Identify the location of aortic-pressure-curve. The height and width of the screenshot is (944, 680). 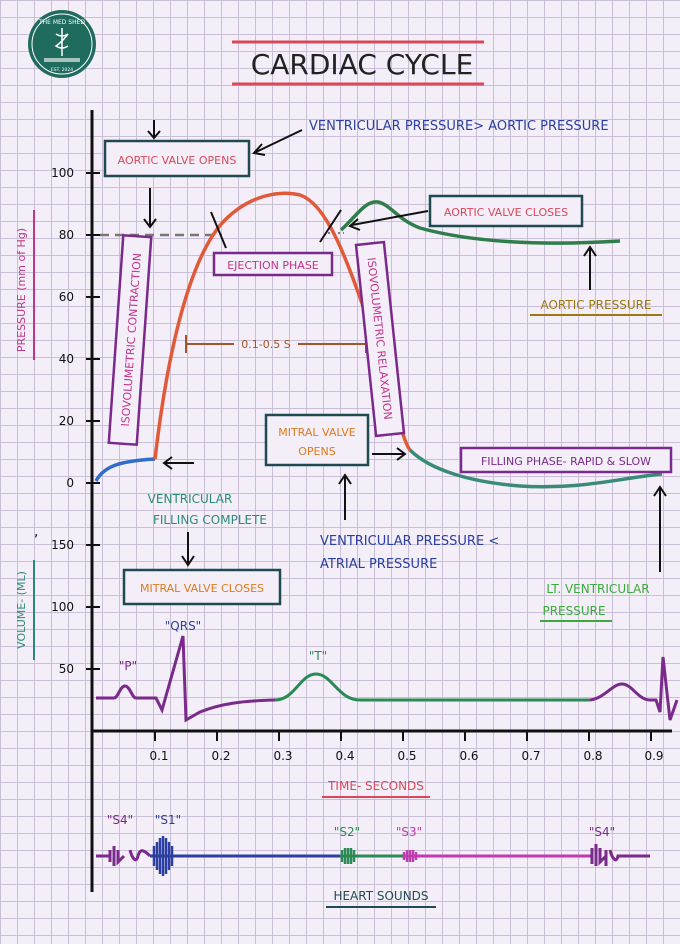
(480, 222).